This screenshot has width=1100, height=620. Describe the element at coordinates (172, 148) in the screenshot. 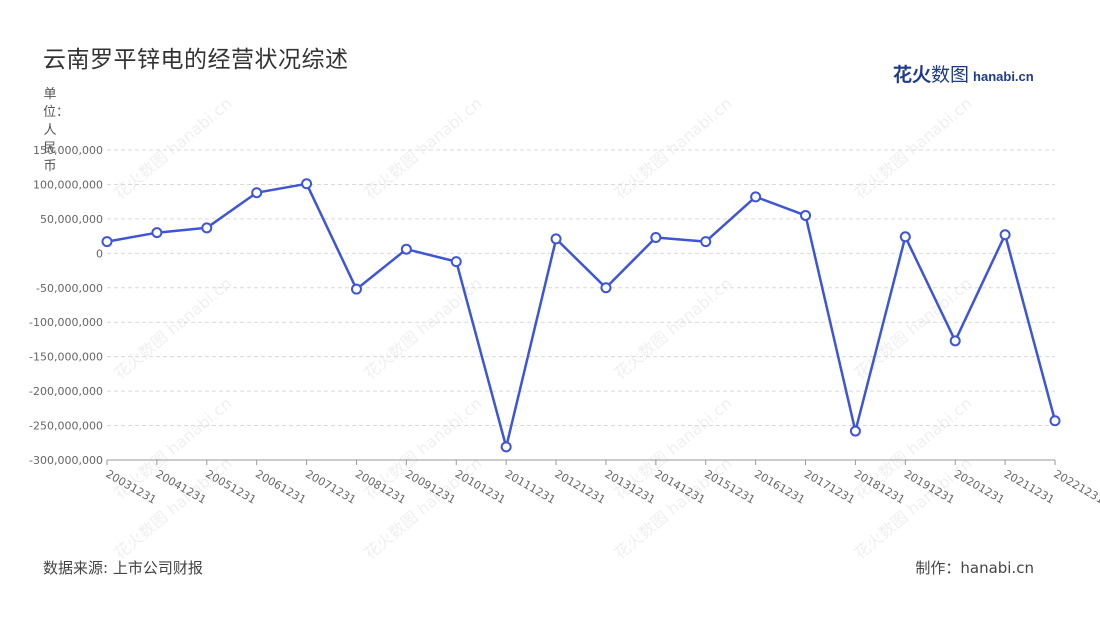

I see `watermark-text-0: 花火数图 hanabi.cn` at that location.